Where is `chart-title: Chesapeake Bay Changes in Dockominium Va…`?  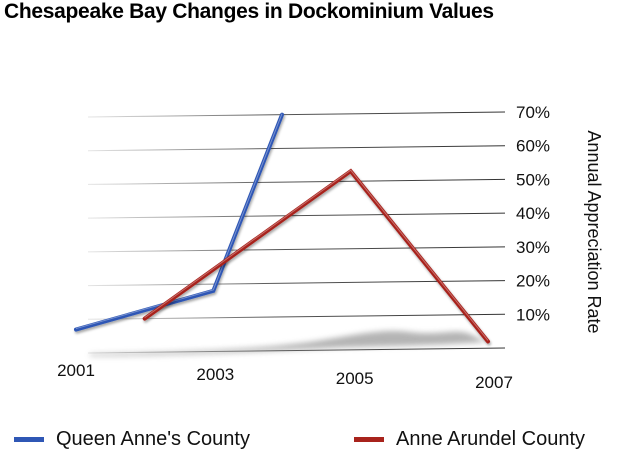
chart-title: Chesapeake Bay Changes in Dockominium Va… is located at coordinates (249, 11).